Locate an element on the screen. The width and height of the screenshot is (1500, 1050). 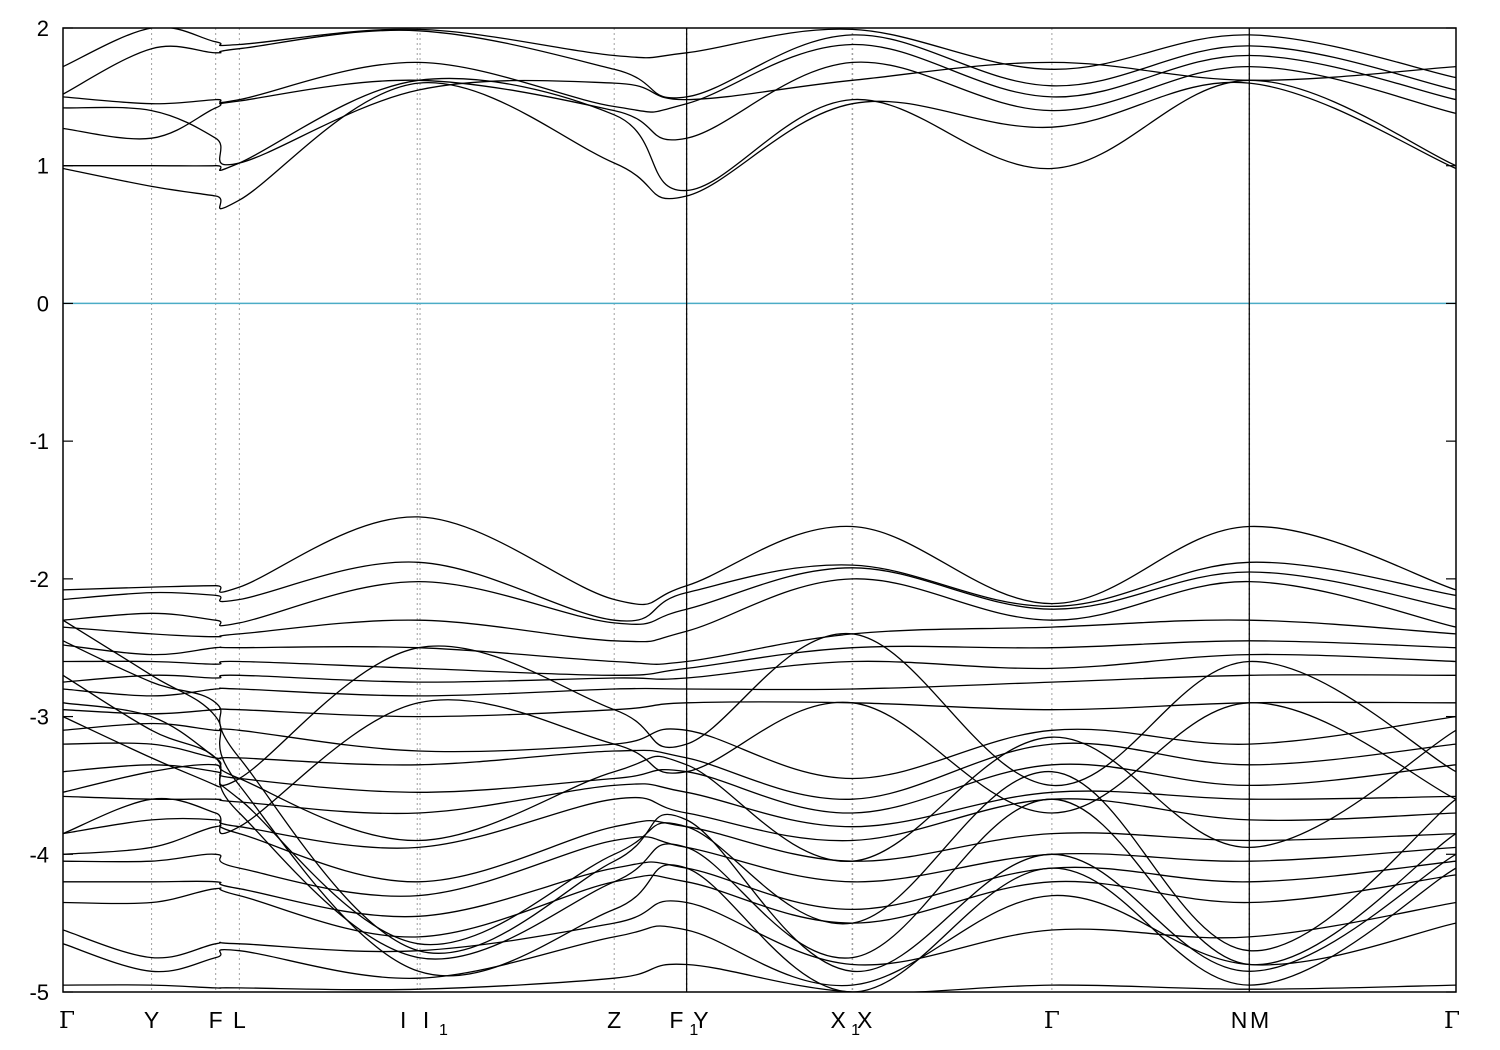
y-tick-label: 0 is located at coordinates (43, 303).